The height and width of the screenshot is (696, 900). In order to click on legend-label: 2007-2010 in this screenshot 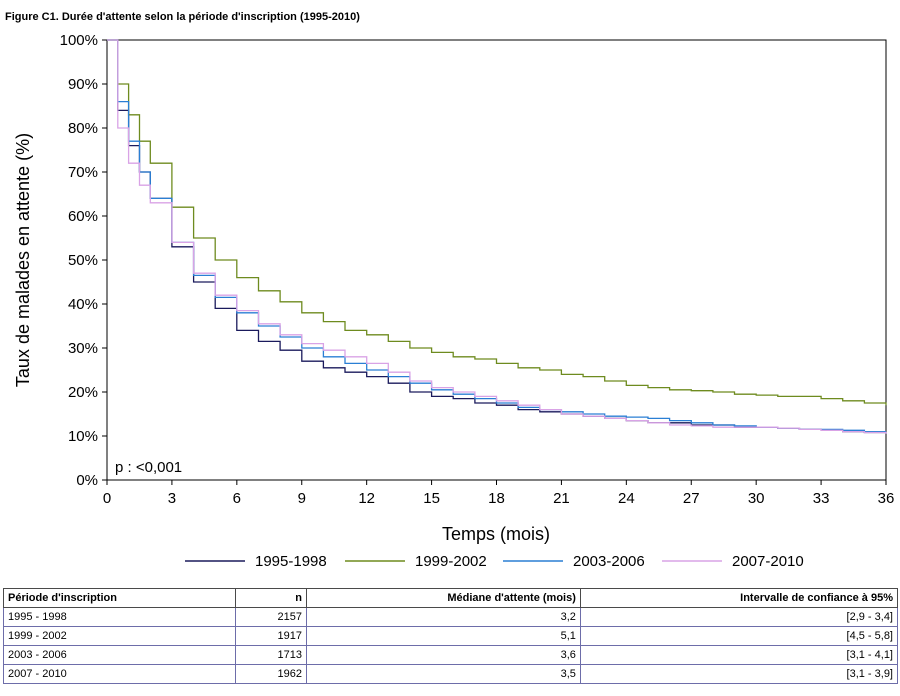, I will do `click(768, 561)`.